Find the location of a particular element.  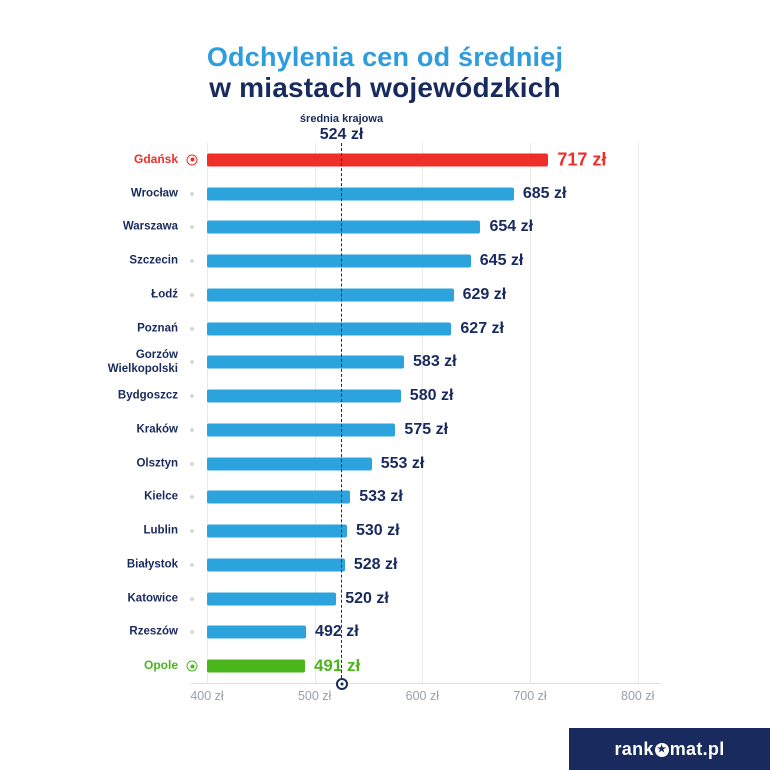

rankomat-logo: rank ★ mat.pl is located at coordinates (669, 749).